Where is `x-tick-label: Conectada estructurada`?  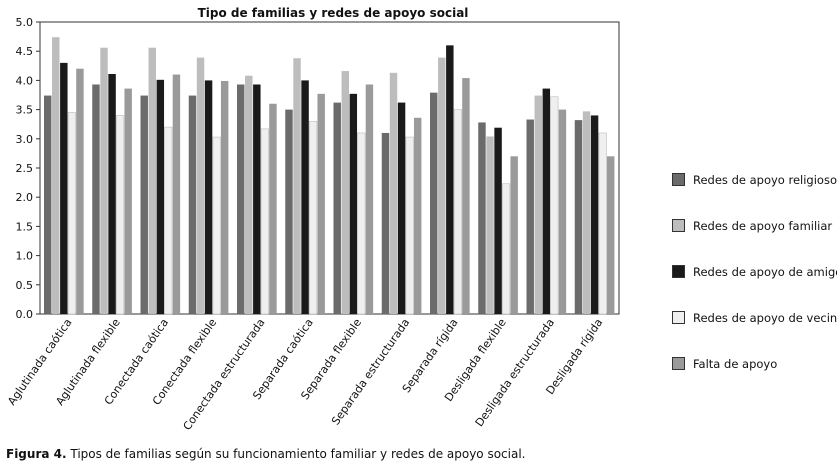 x-tick-label: Conectada estructurada is located at coordinates (224, 374).